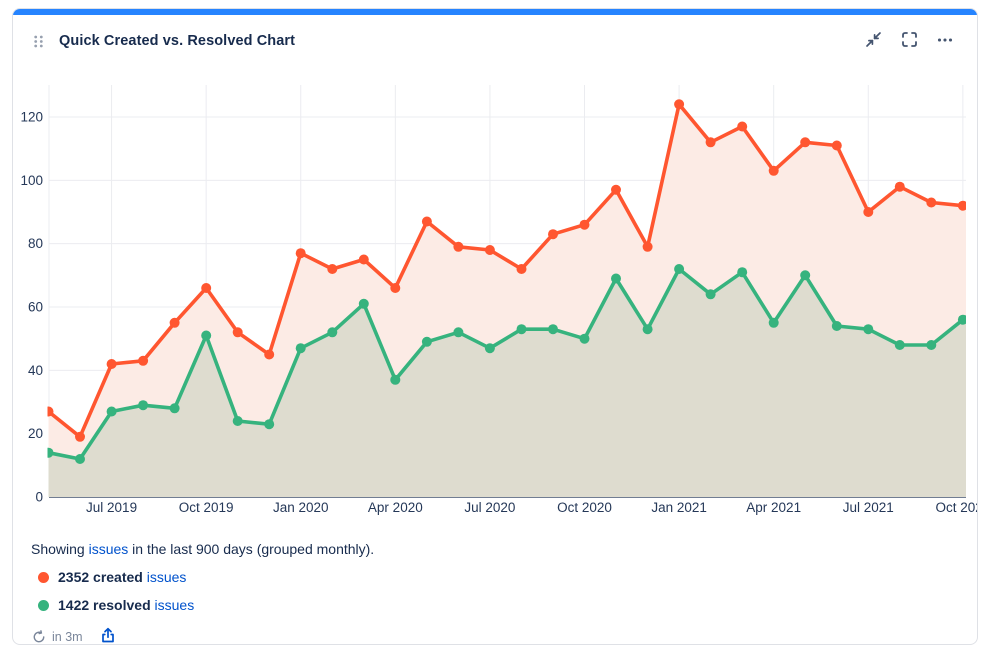 The width and height of the screenshot is (992, 659). What do you see at coordinates (108, 549) in the screenshot?
I see `summary-issues-link: issues` at bounding box center [108, 549].